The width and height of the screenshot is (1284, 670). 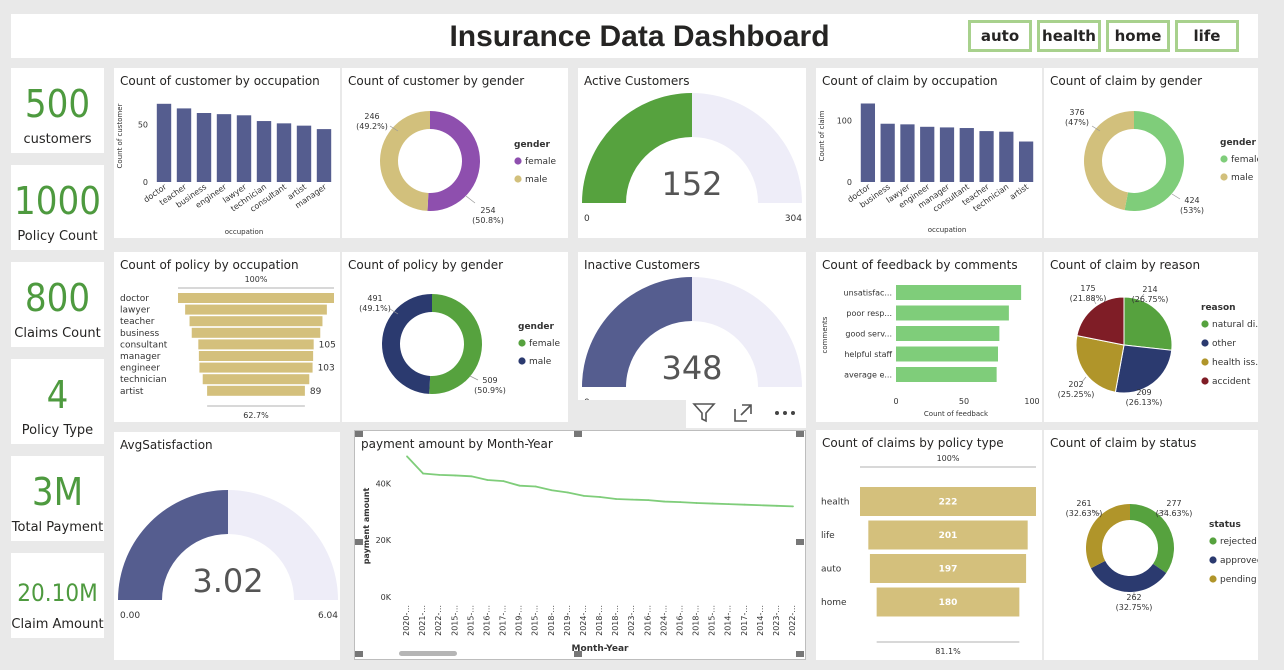 What do you see at coordinates (489, 380) in the screenshot?
I see `data-label: 509` at bounding box center [489, 380].